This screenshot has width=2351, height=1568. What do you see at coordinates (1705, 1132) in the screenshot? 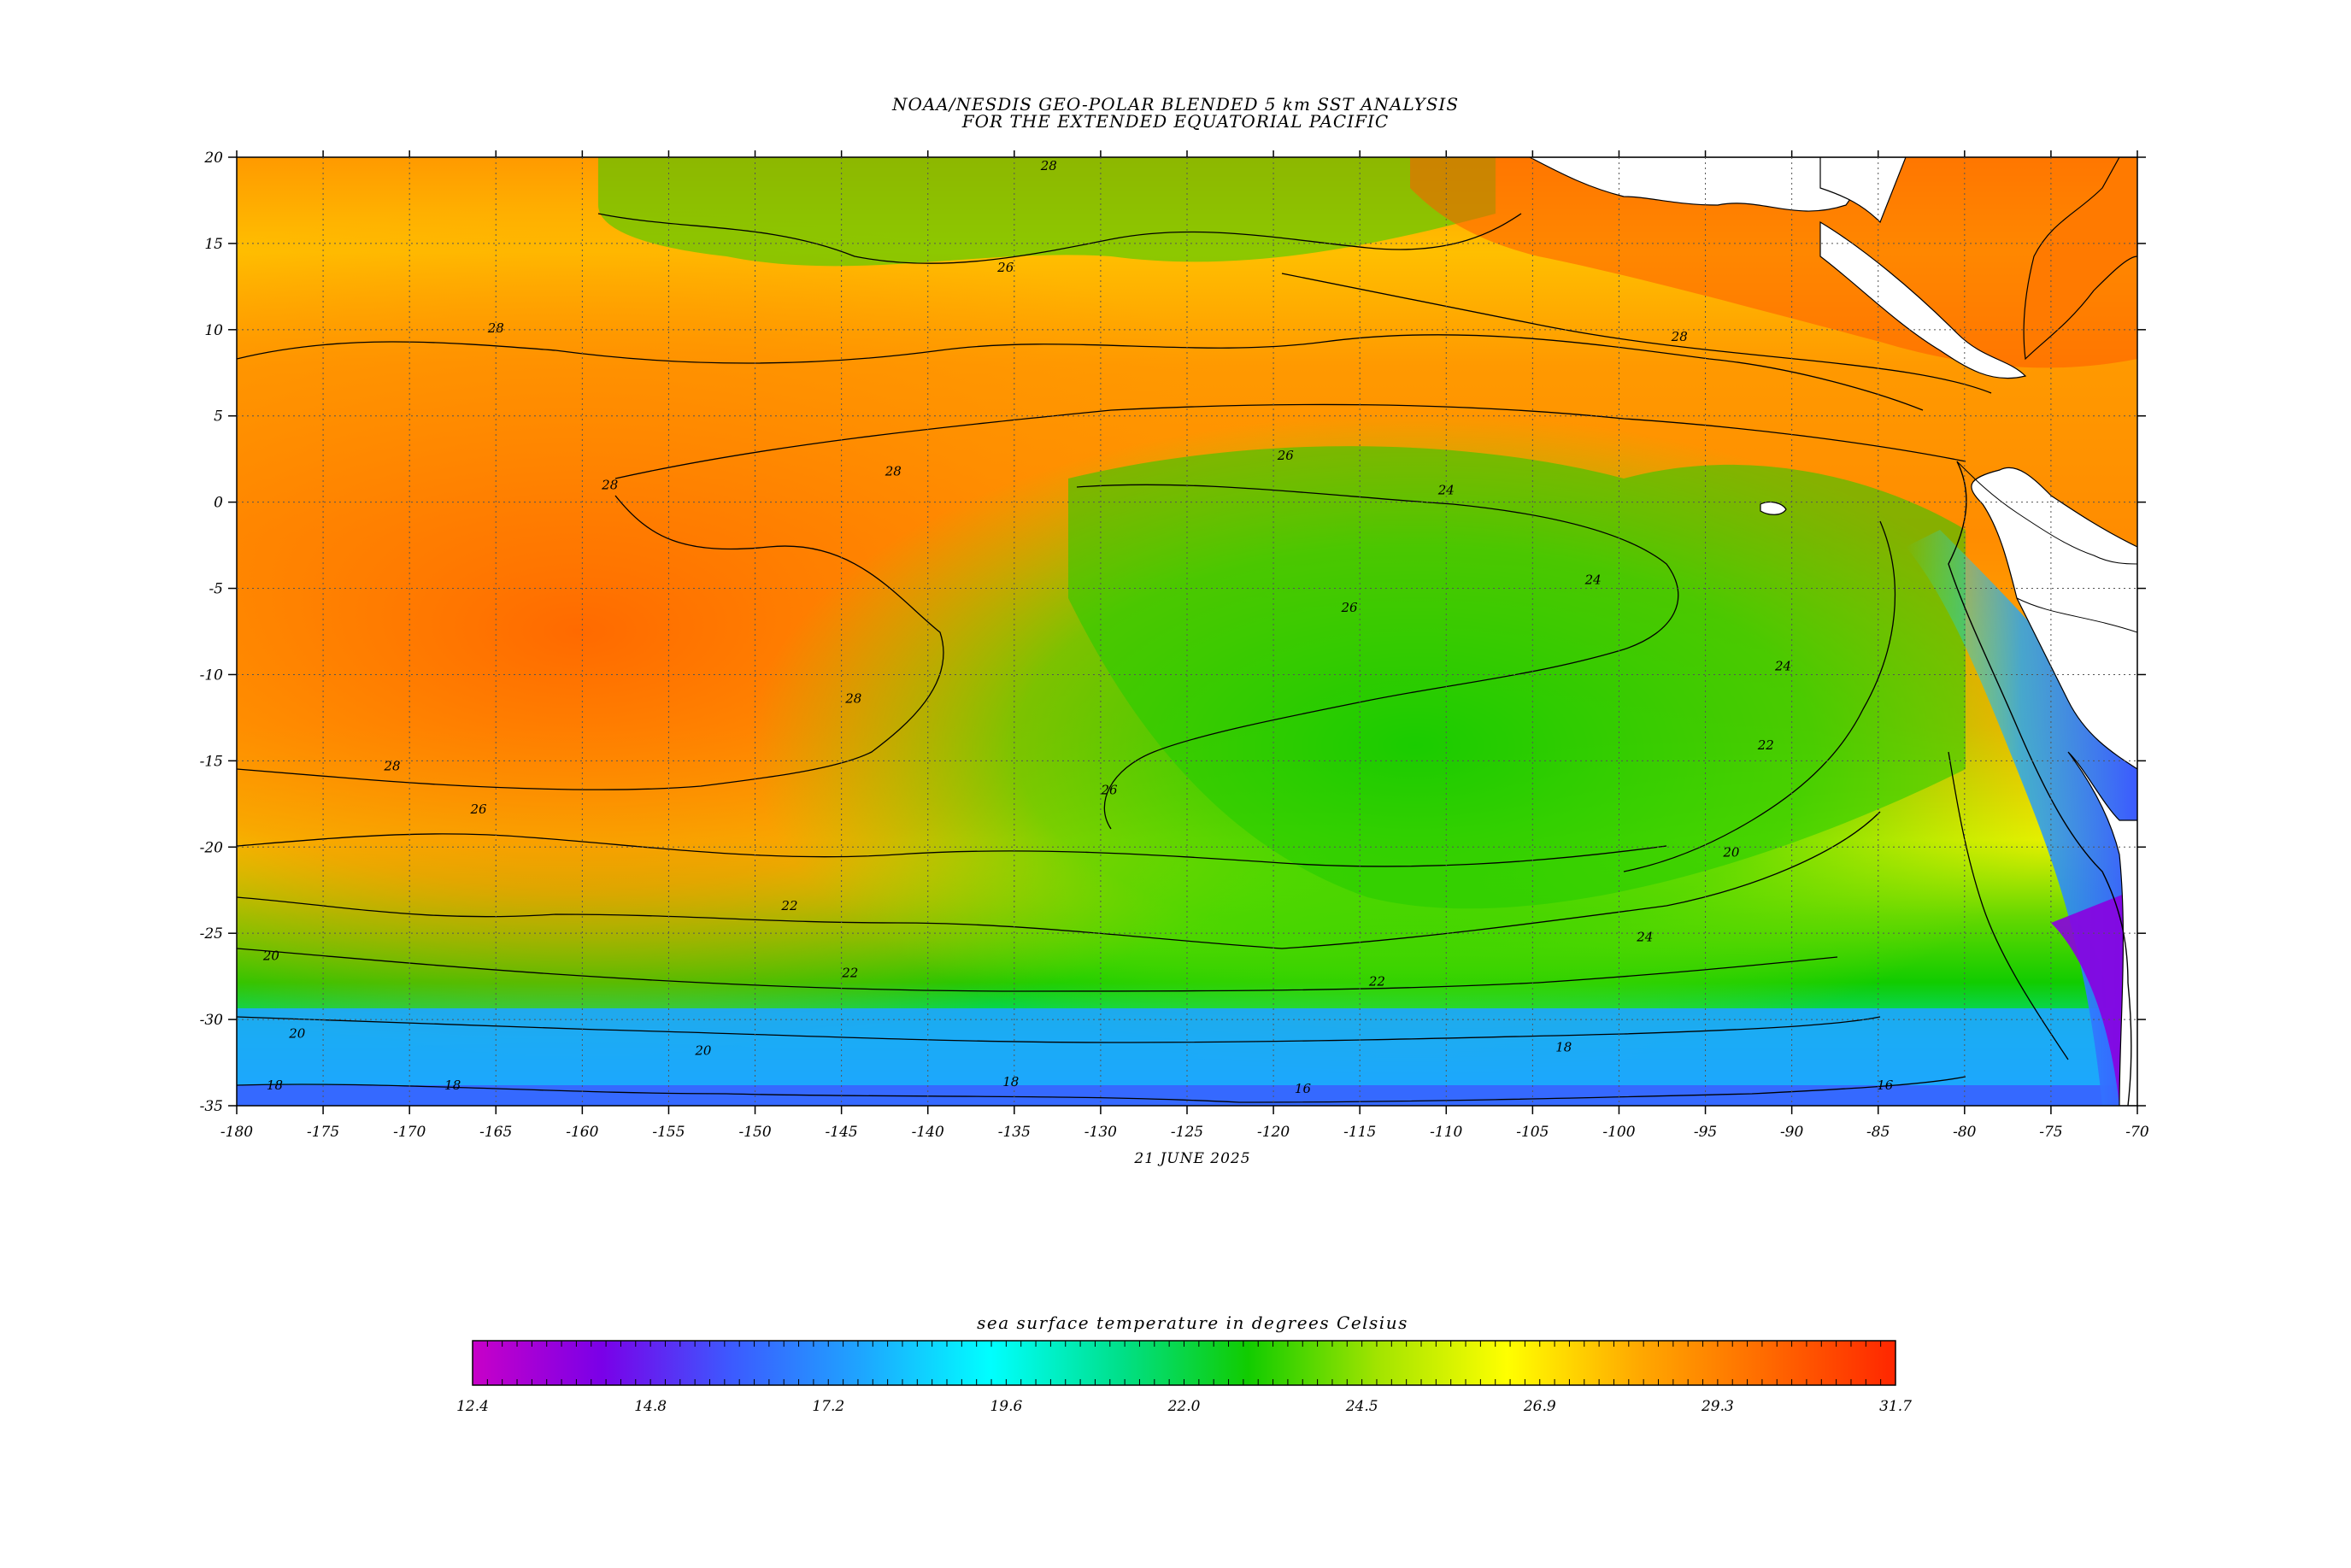
I see `x-tick-label: -95` at bounding box center [1705, 1132].